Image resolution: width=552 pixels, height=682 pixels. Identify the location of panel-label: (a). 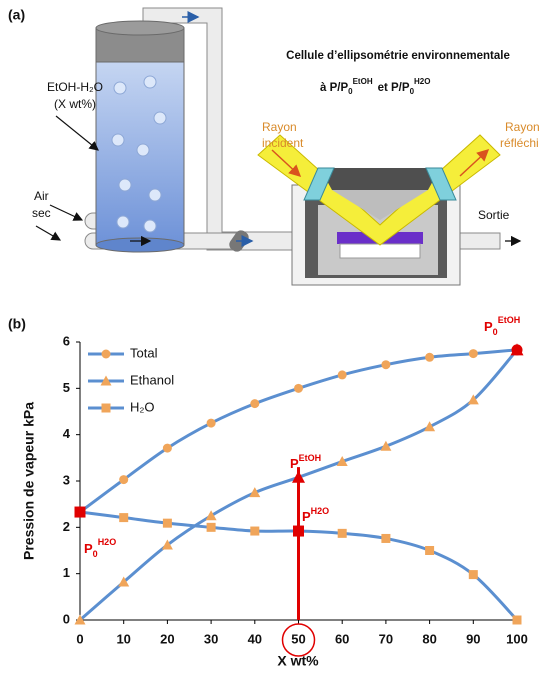
(16, 15).